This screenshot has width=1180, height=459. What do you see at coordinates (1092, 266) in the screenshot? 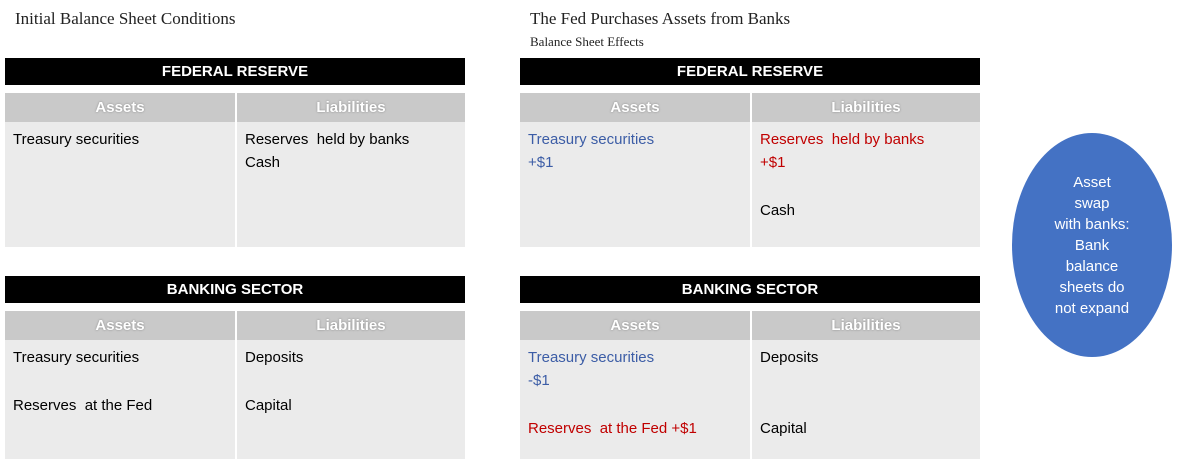
I see `note-line: balance` at bounding box center [1092, 266].